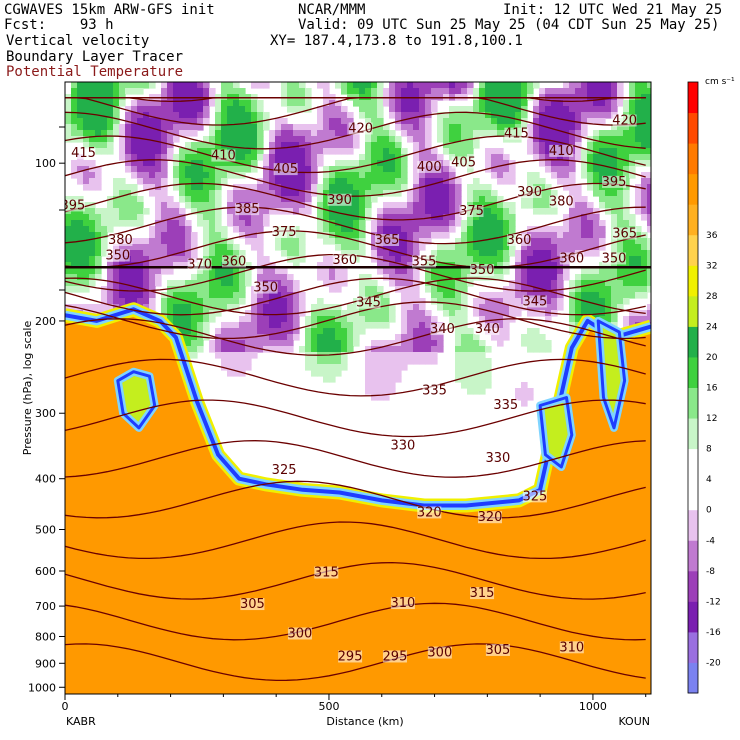  What do you see at coordinates (613, 10) in the screenshot?
I see `header-init-time: Init: 12 UTC Wed 21 May 25` at bounding box center [613, 10].